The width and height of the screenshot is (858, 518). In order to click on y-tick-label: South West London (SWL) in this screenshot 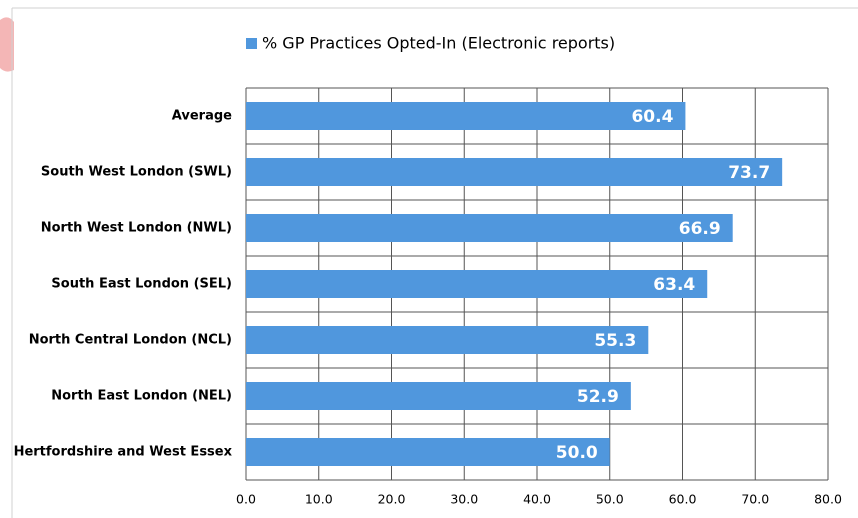, I will do `click(136, 172)`.